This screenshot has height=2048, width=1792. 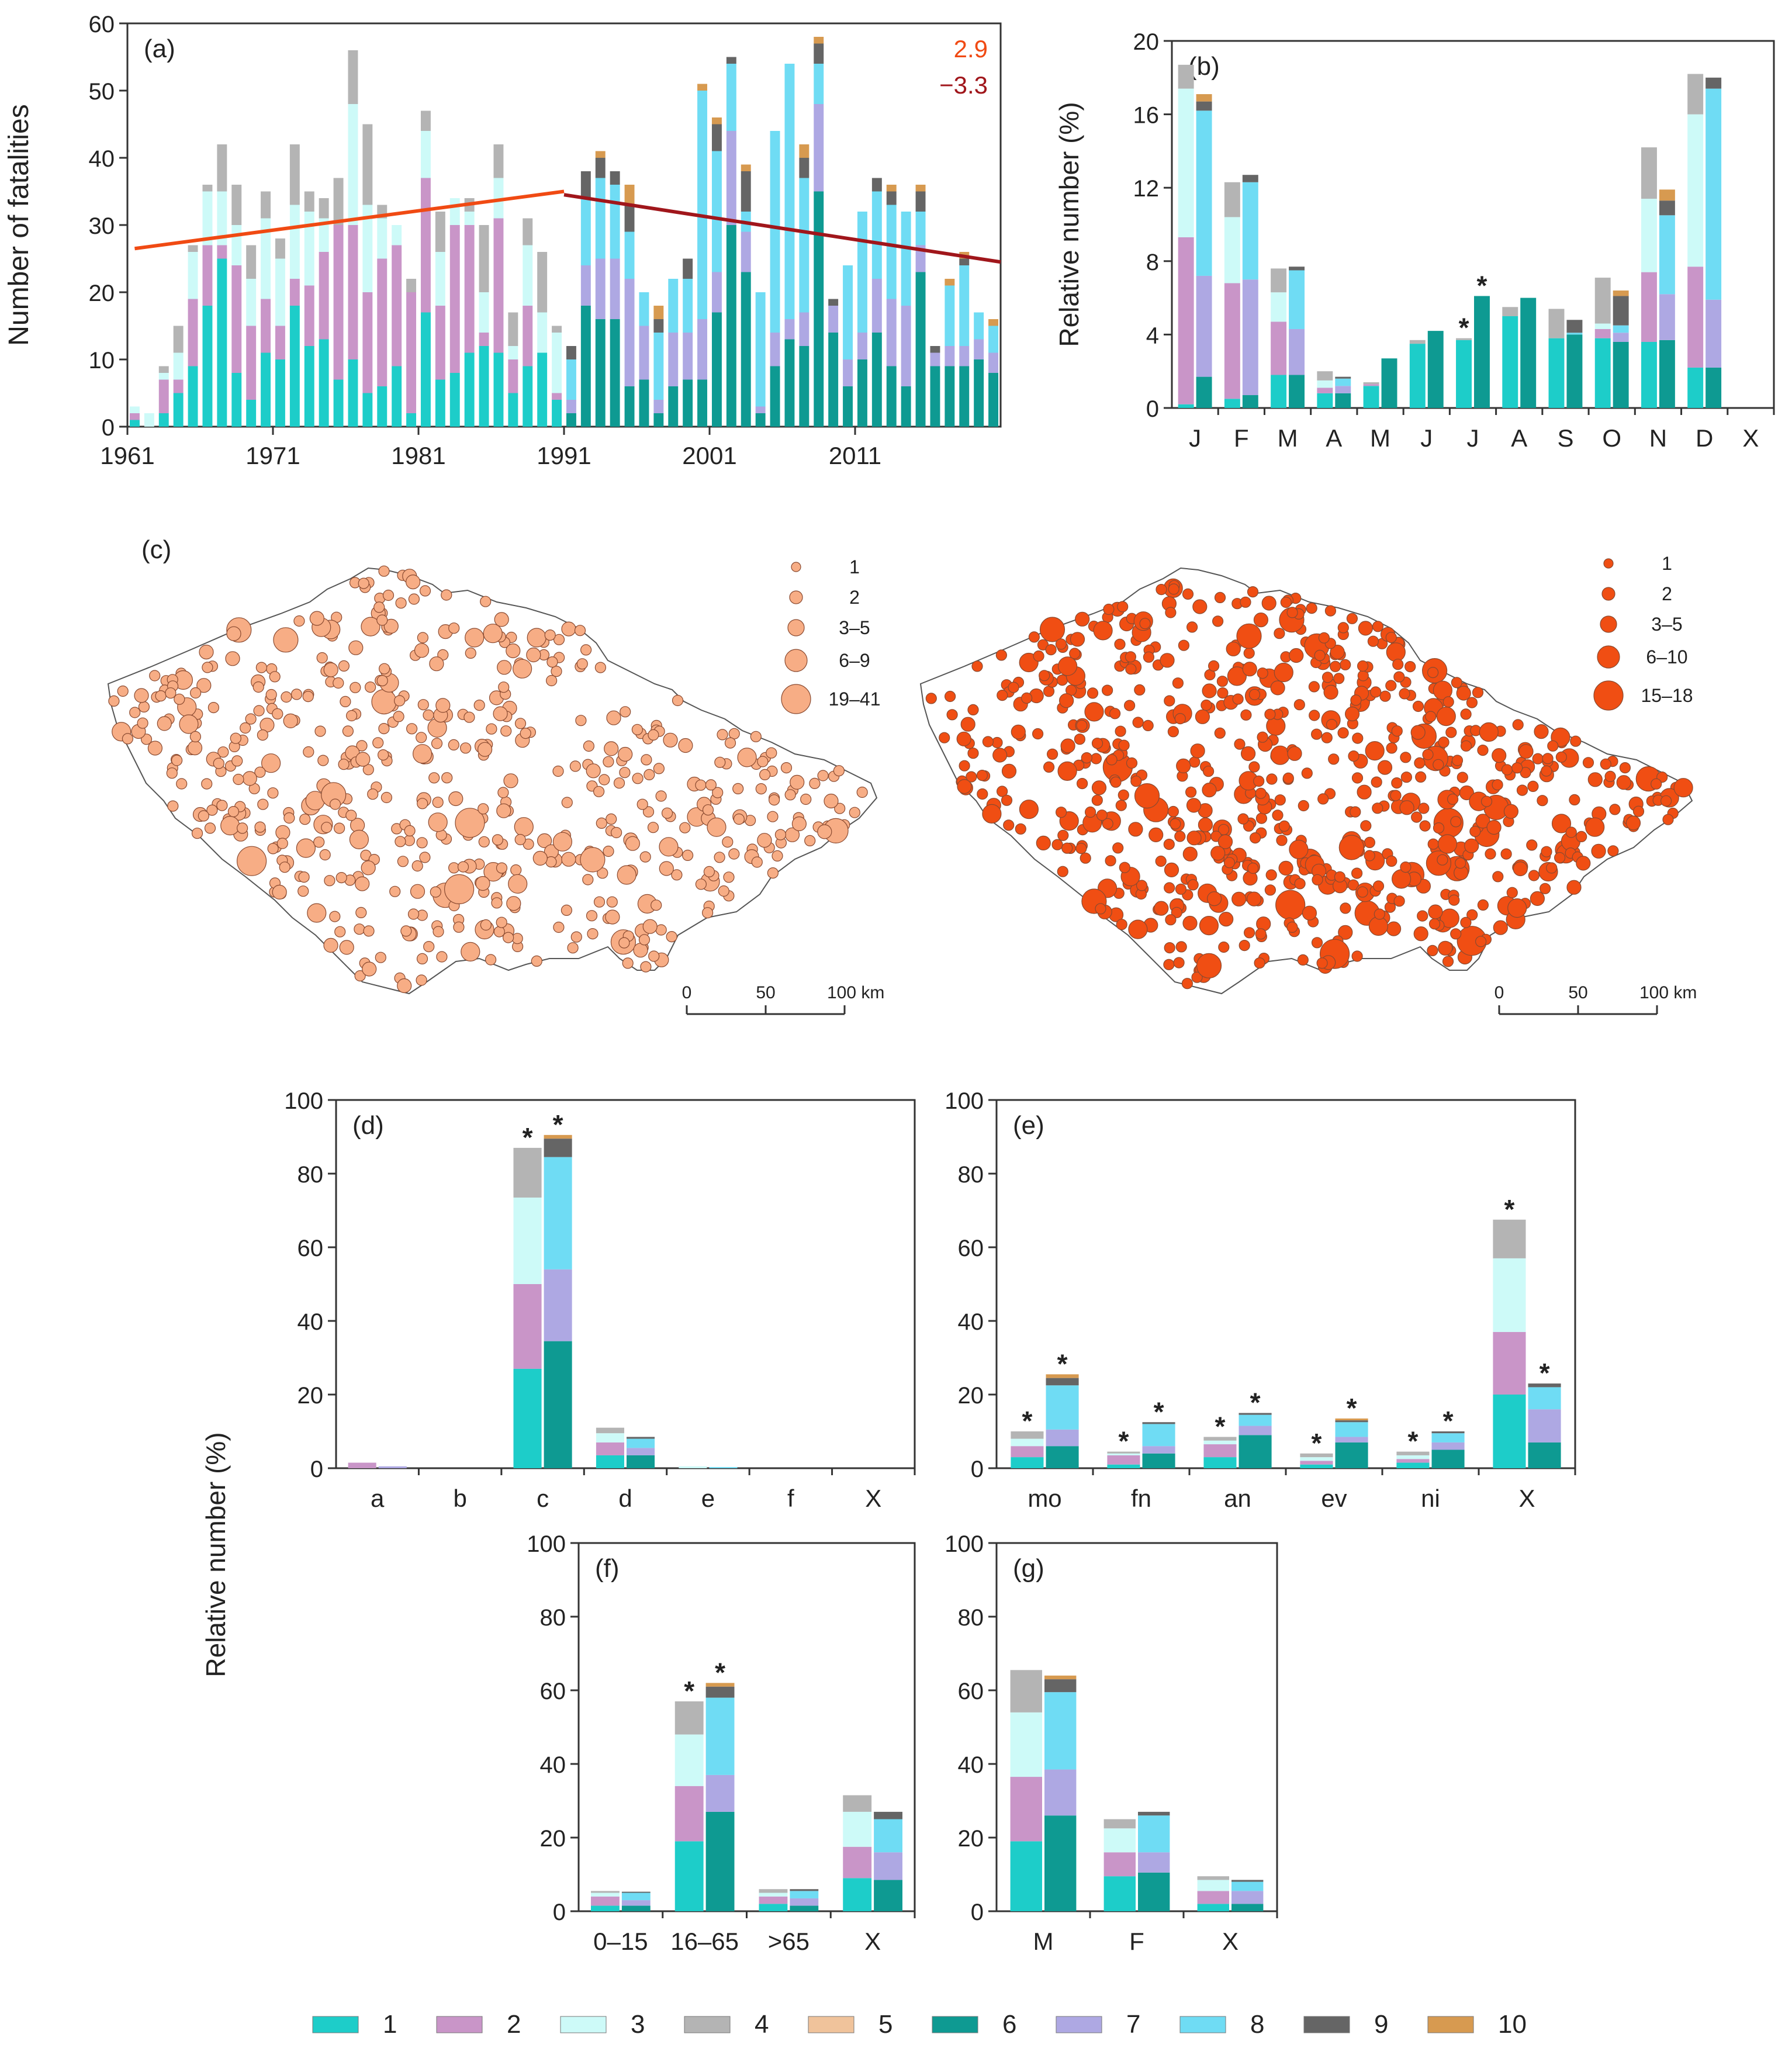 I want to click on panel-a-bar-seg-y2020-s10, so click(x=993, y=322).